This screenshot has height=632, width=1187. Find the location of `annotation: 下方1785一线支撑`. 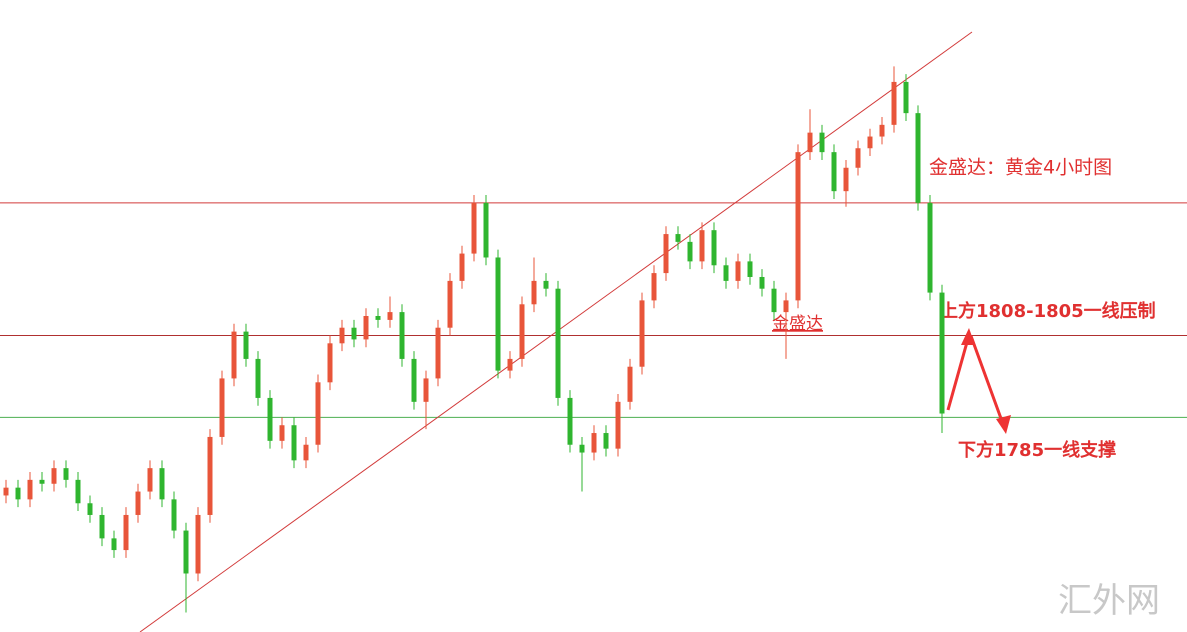

annotation: 下方1785一线支撑 is located at coordinates (1037, 450).